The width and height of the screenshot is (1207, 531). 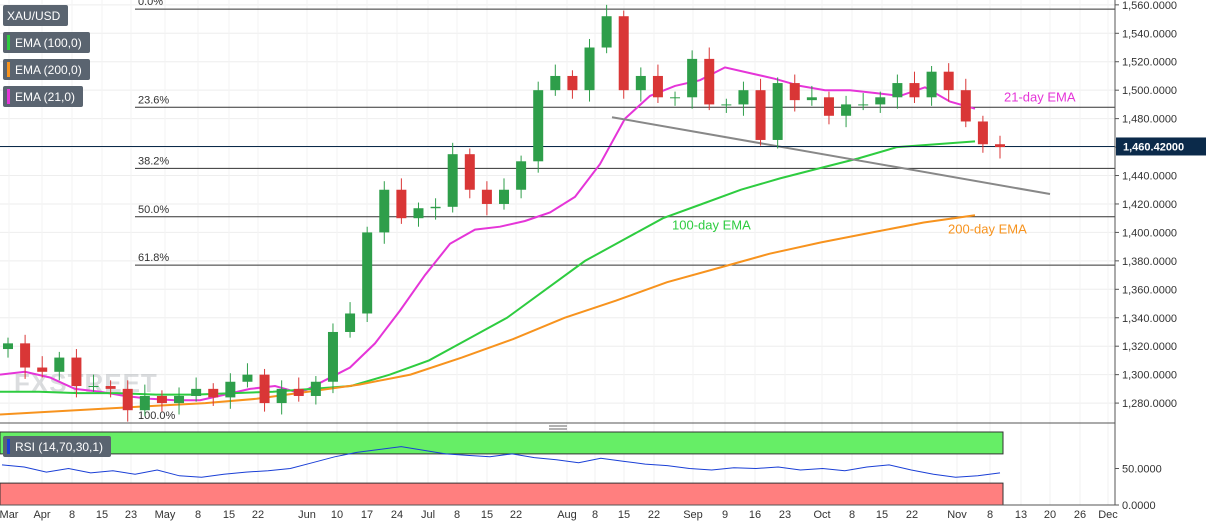 What do you see at coordinates (9, 515) in the screenshot?
I see `x-tick-label: Mar` at bounding box center [9, 515].